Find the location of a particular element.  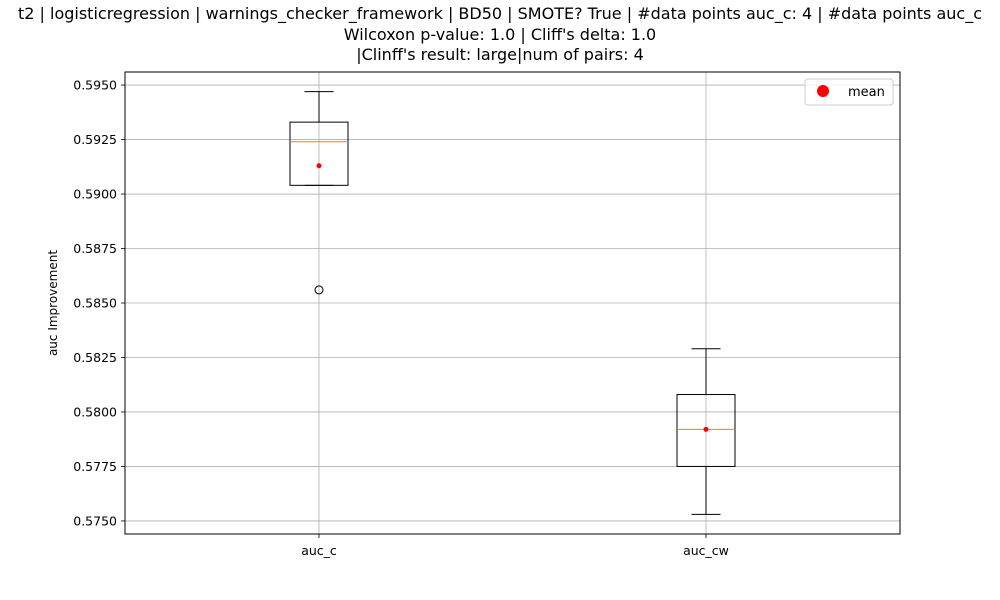

box-group-auc_cw is located at coordinates (706, 431).